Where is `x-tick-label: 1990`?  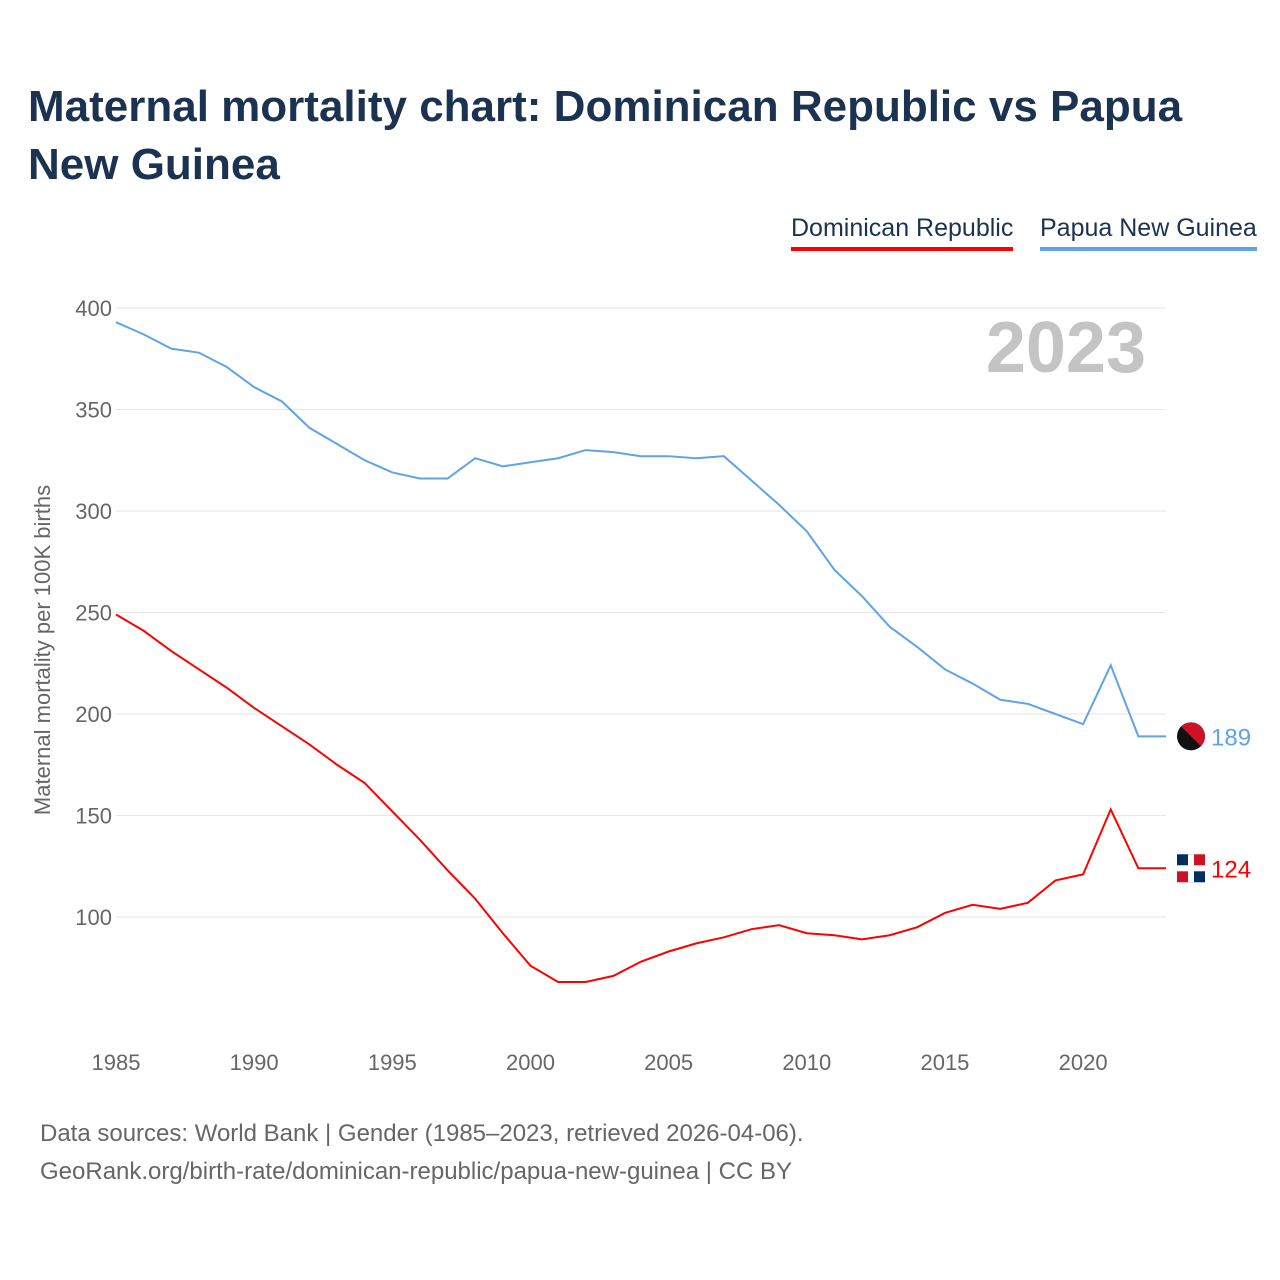 x-tick-label: 1990 is located at coordinates (254, 1062).